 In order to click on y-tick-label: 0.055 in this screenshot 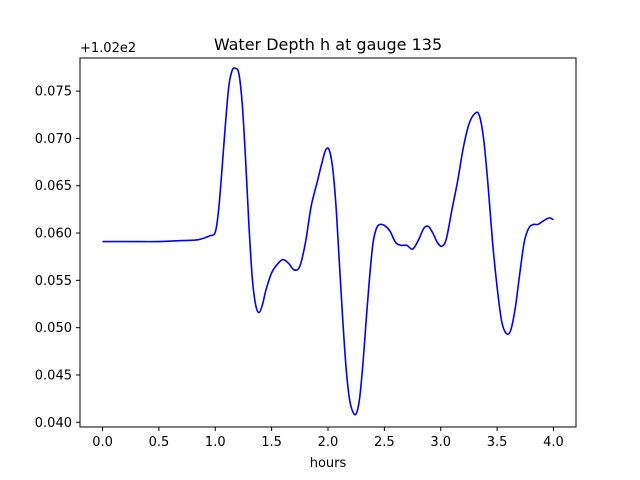, I will do `click(53, 281)`.